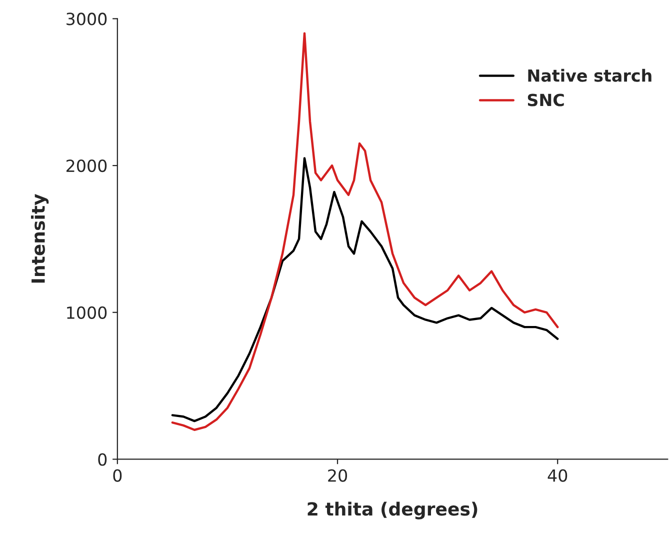 This screenshot has height=534, width=671. What do you see at coordinates (338, 475) in the screenshot?
I see `x-tick-label: 20` at bounding box center [338, 475].